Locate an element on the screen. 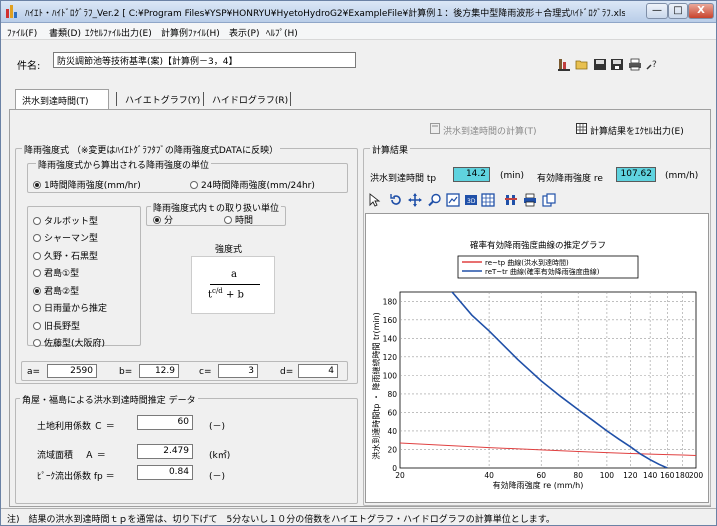 This screenshot has width=717, height=526. y-tick-label: 180 is located at coordinates (390, 301).